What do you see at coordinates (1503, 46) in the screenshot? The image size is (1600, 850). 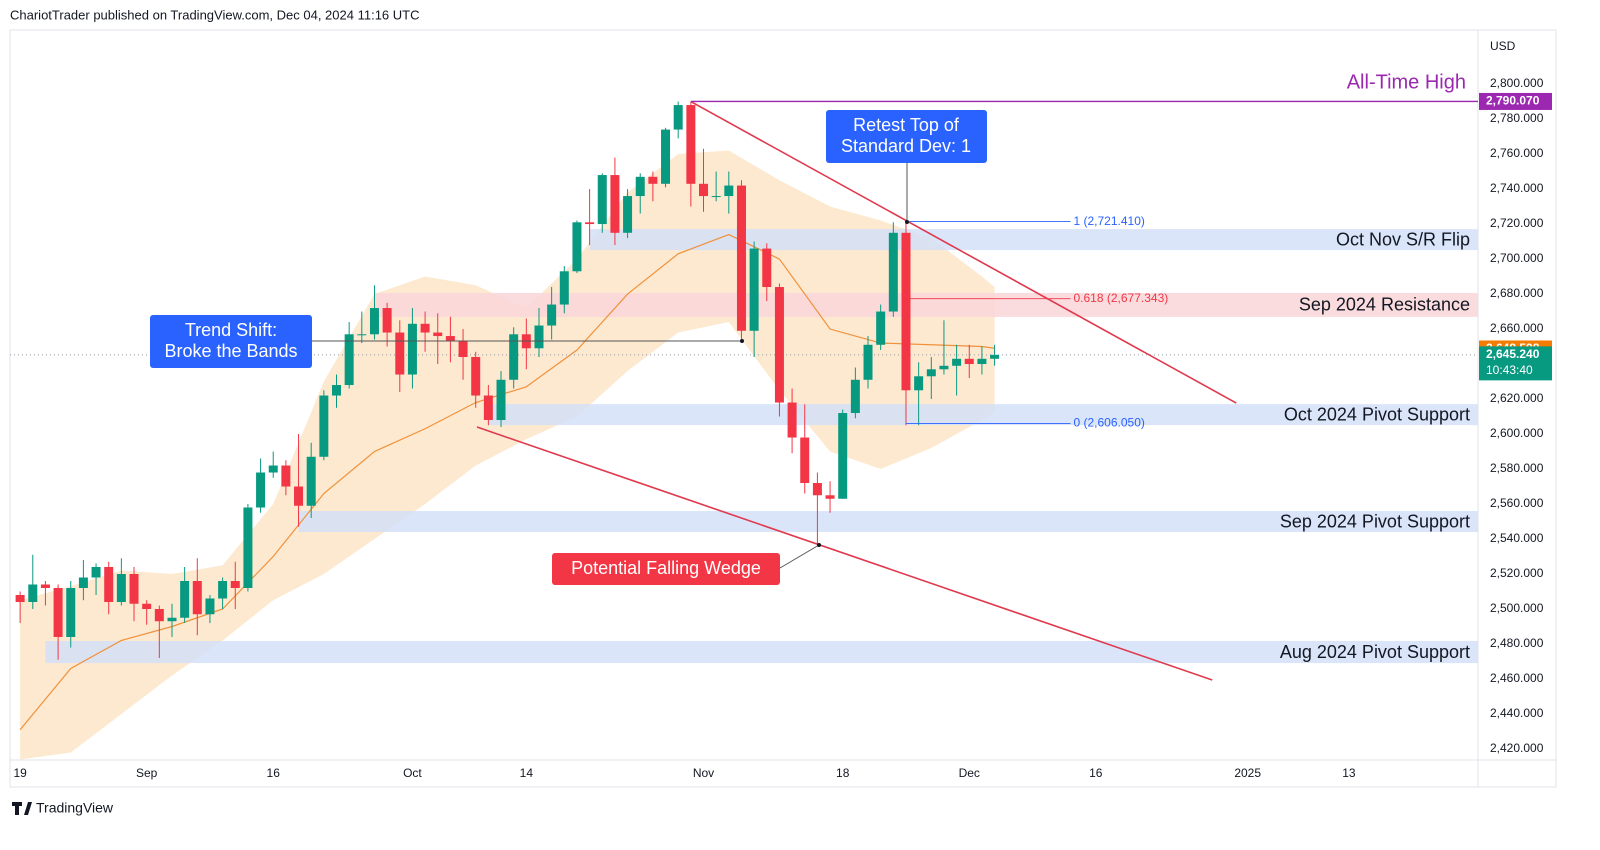 I see `currency: USD` at bounding box center [1503, 46].